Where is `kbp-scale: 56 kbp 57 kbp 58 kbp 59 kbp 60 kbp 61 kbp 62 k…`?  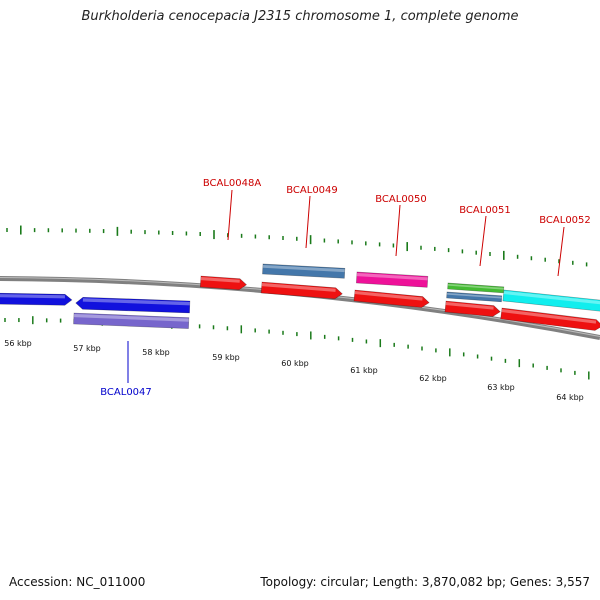 kbp-scale: 56 kbp 57 kbp 58 kbp 59 kbp 60 kbp 61 kbp 62 k… is located at coordinates (294, 370).